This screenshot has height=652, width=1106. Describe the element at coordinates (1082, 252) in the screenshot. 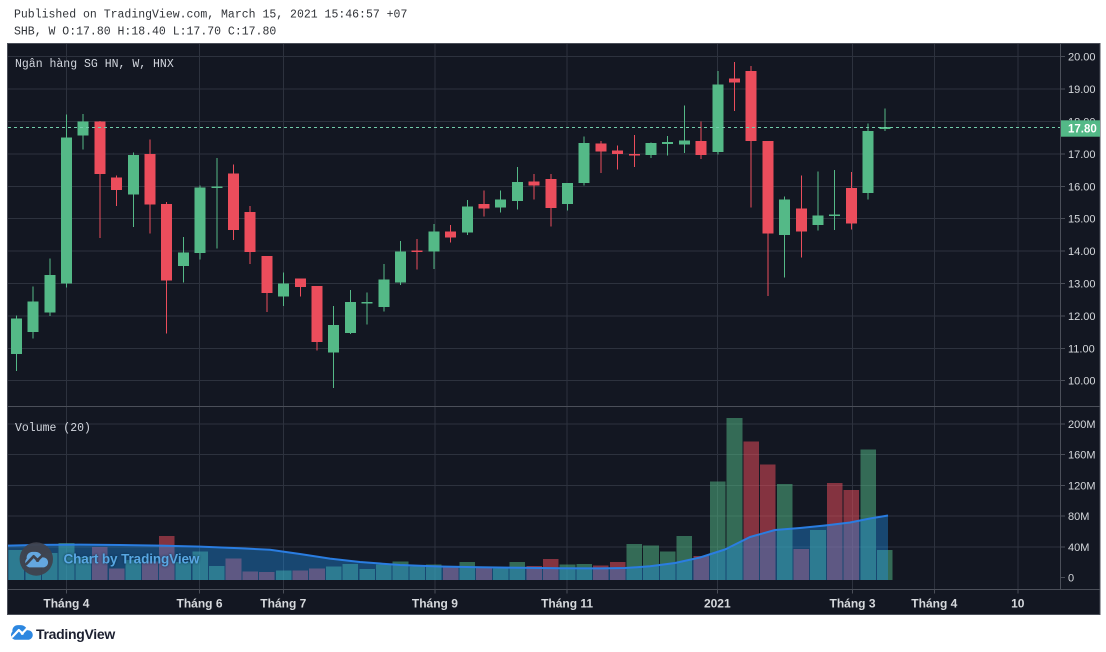

I see `svg-text: 14.00` at that location.